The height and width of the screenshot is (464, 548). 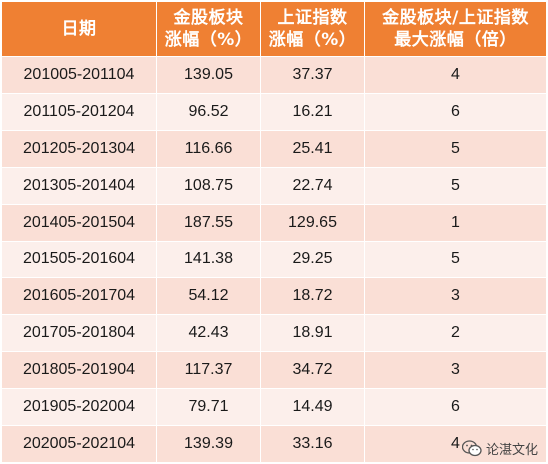 I want to click on cell-gold: 108.75, so click(x=208, y=185).